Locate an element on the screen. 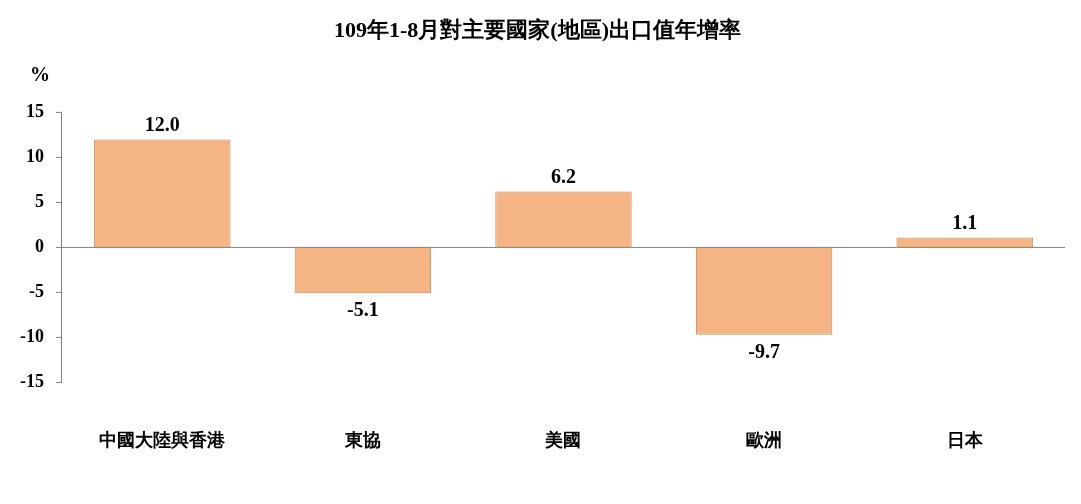 The image size is (1081, 504). y-tick-label: -15 is located at coordinates (31, 381).